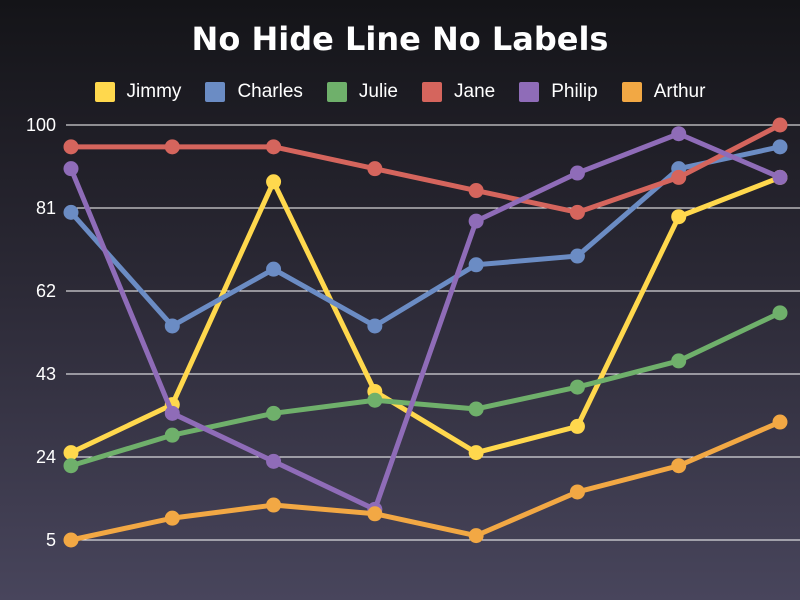 The width and height of the screenshot is (800, 600). What do you see at coordinates (378, 91) in the screenshot?
I see `legend-label: Julie` at bounding box center [378, 91].